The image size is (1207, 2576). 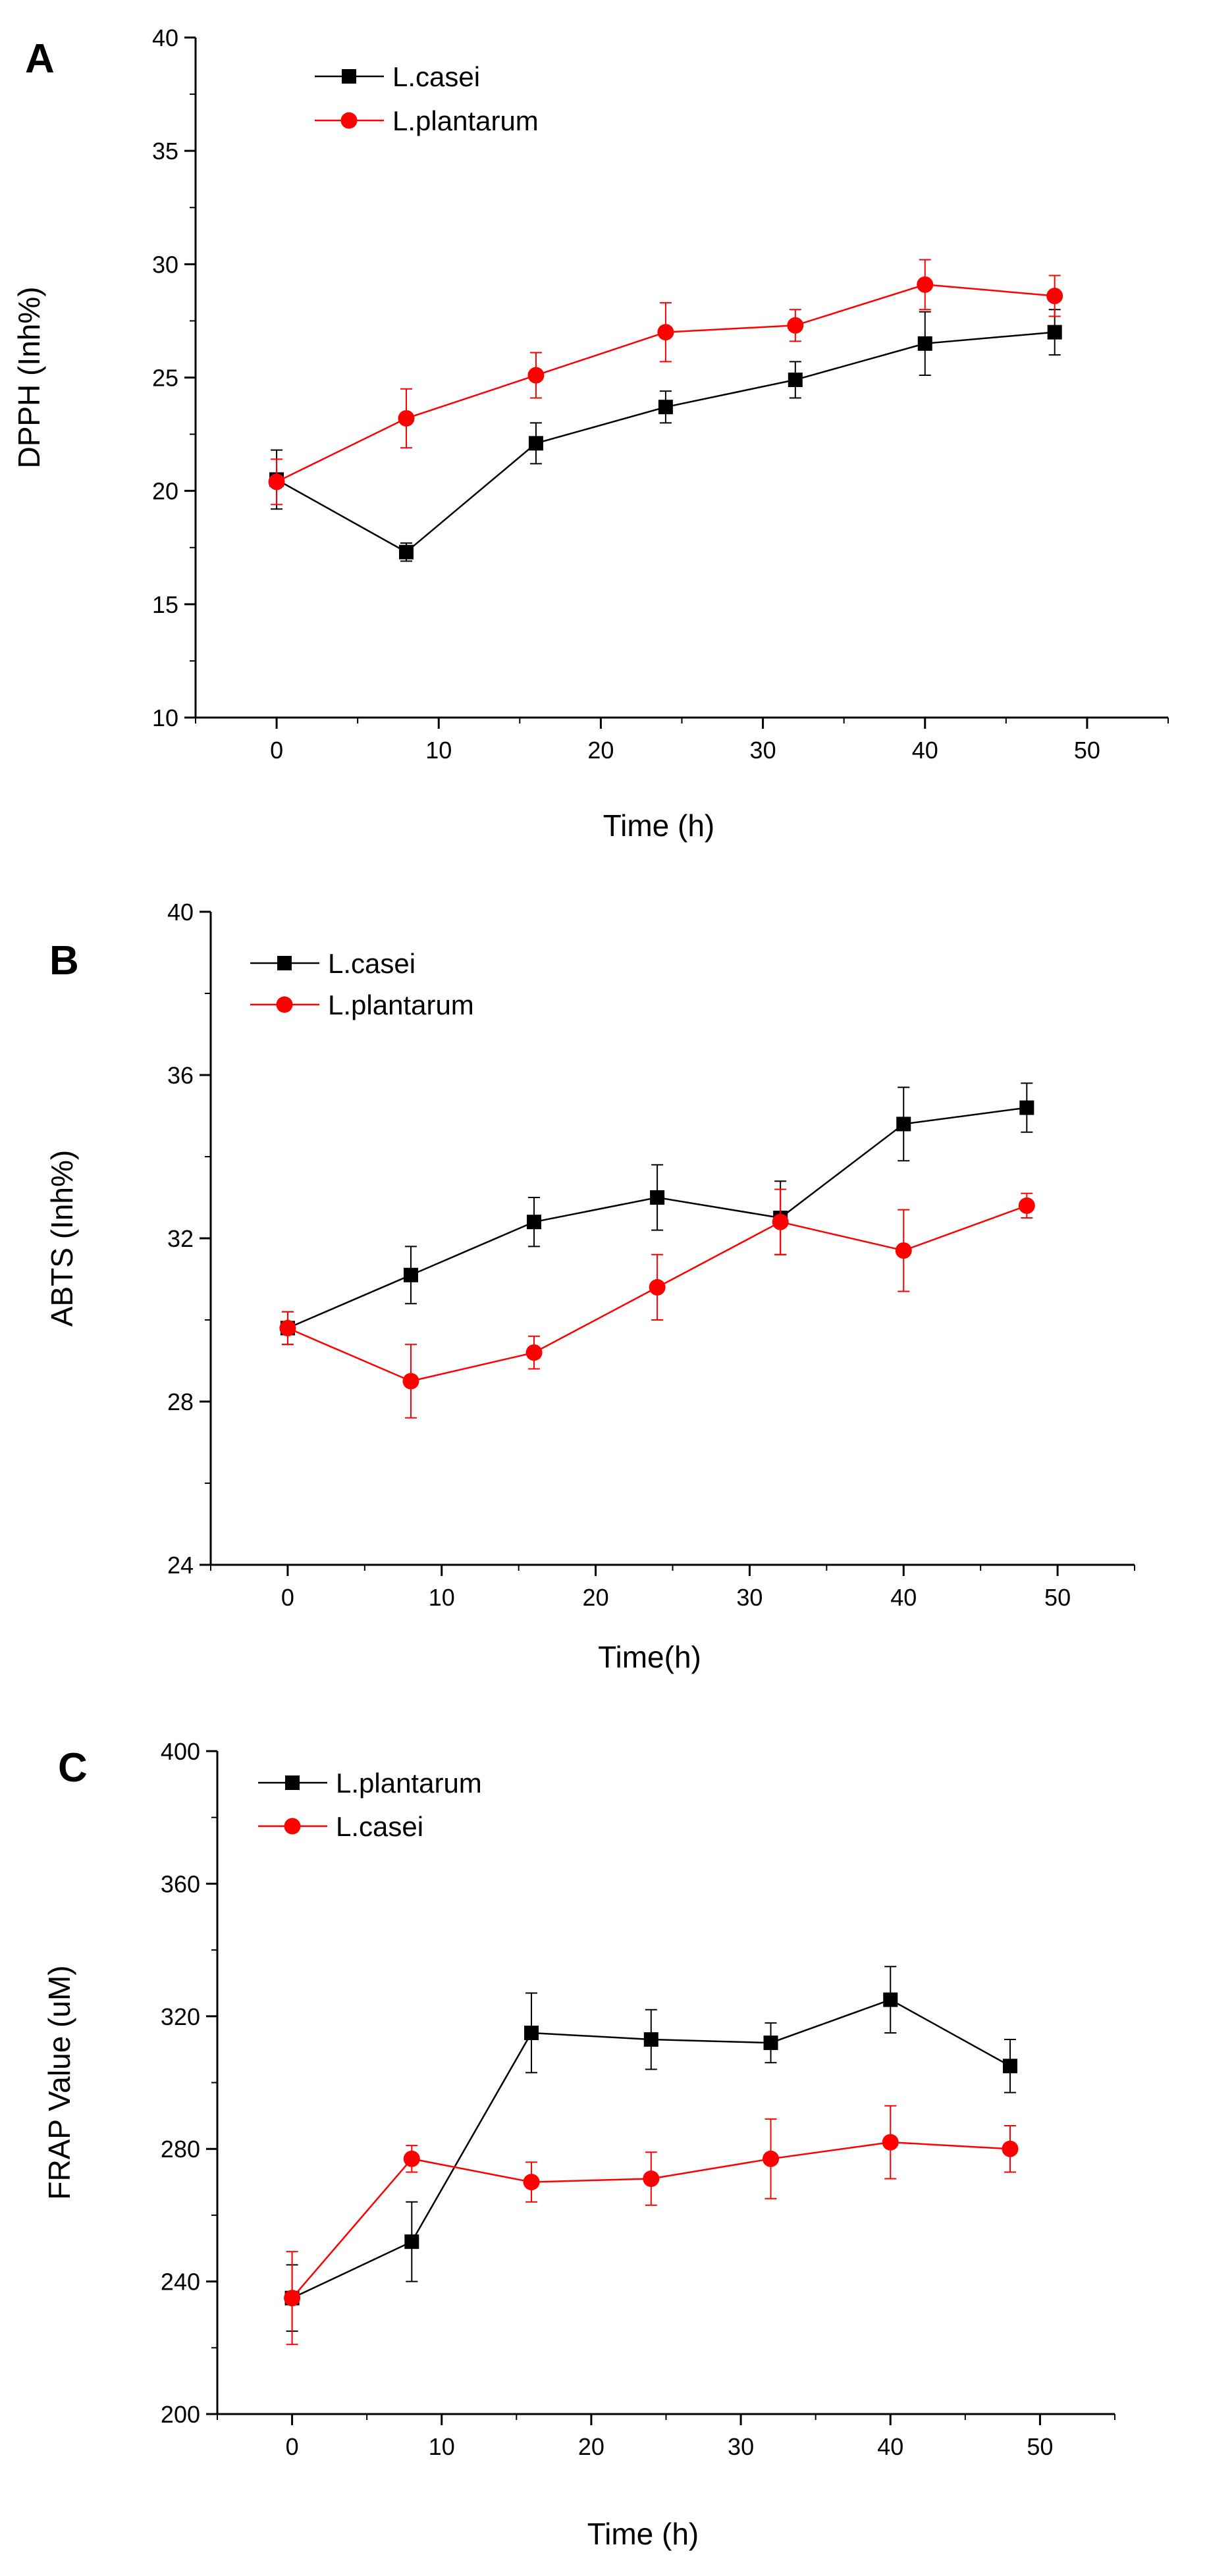 What do you see at coordinates (652, 2225) in the screenshot?
I see `series-l-casei-panel-c` at bounding box center [652, 2225].